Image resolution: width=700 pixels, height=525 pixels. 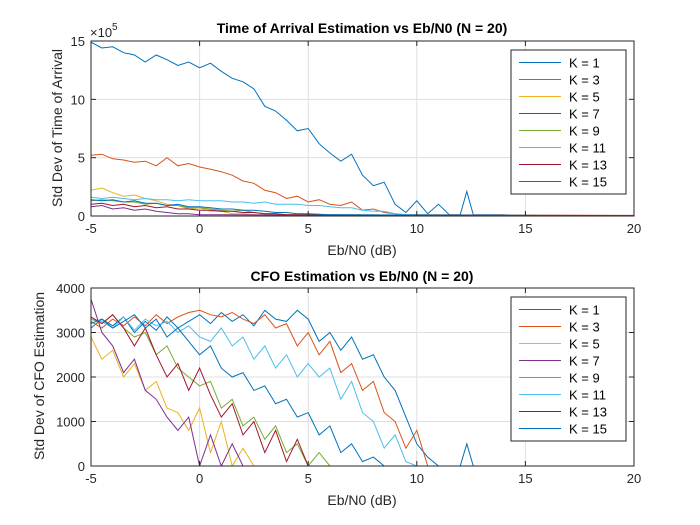 What do you see at coordinates (588, 412) in the screenshot?
I see `cfo-legend-label: K = 13` at bounding box center [588, 412].